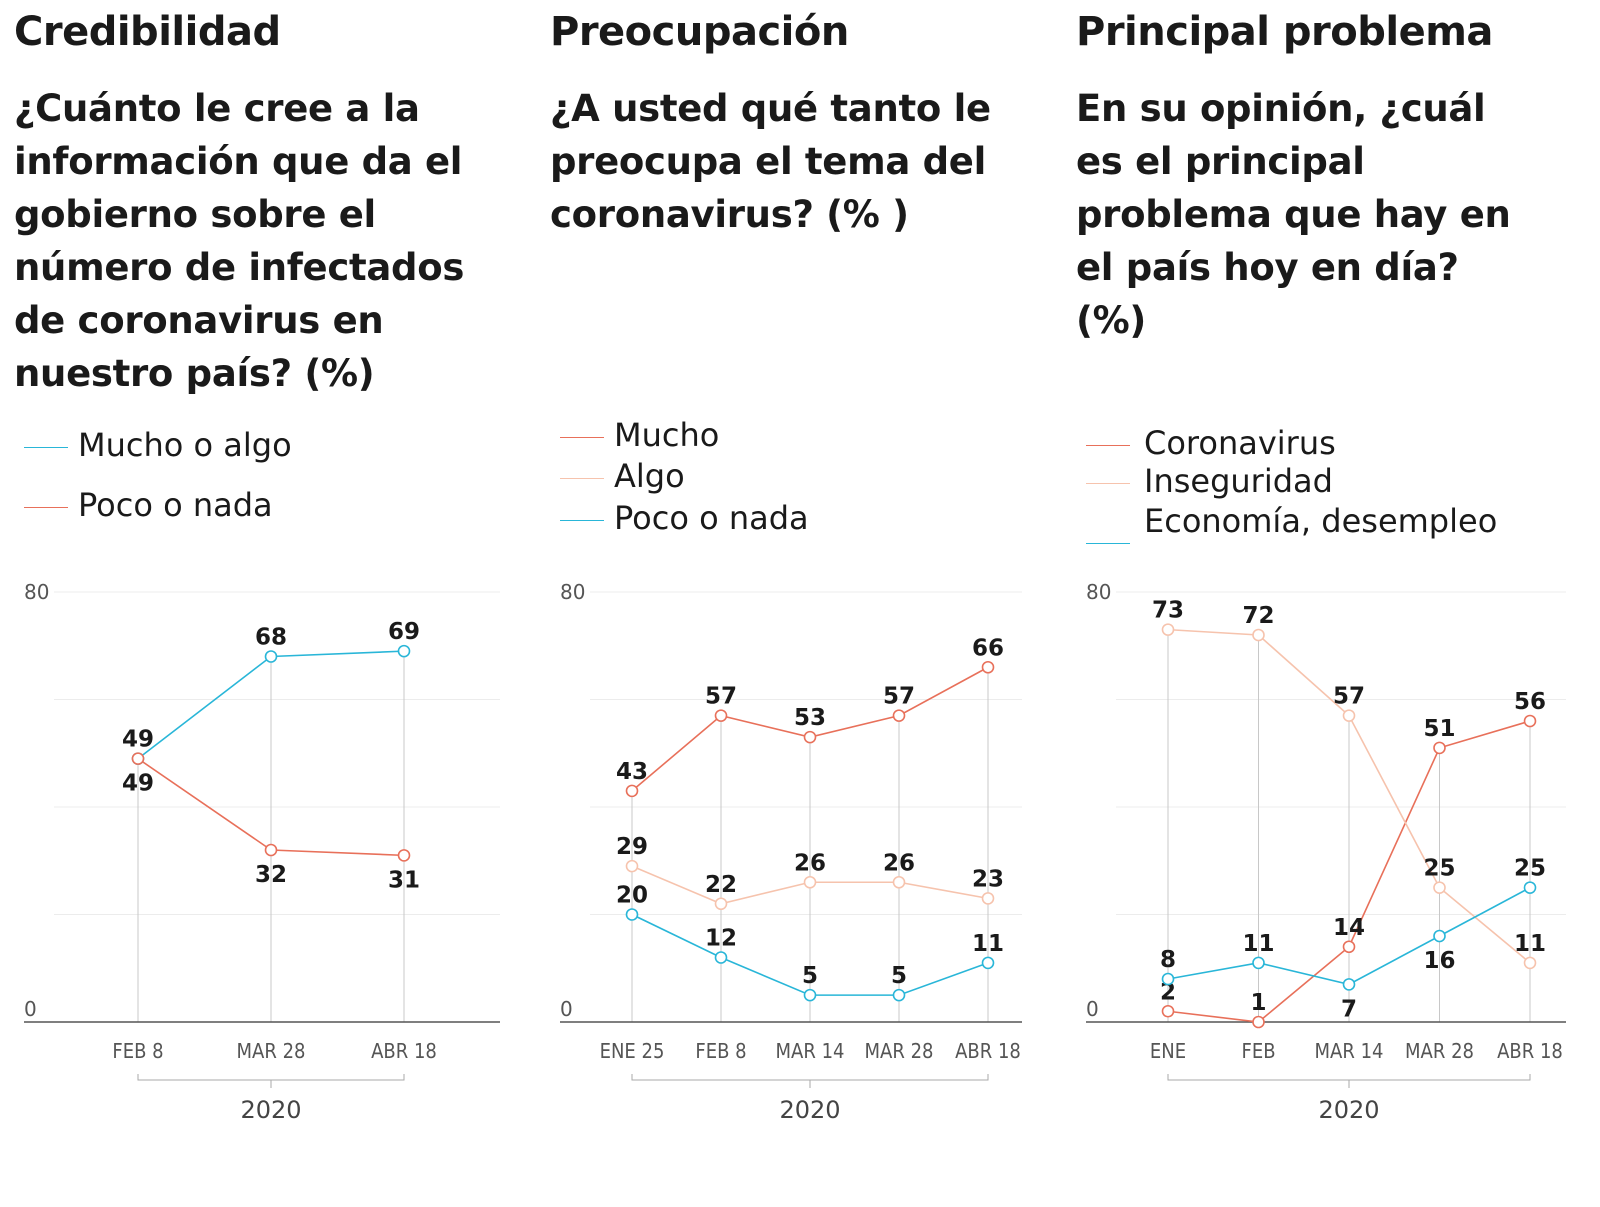 The image size is (1600, 1207). I want to click on legend-label: Inseguridad, so click(1238, 481).